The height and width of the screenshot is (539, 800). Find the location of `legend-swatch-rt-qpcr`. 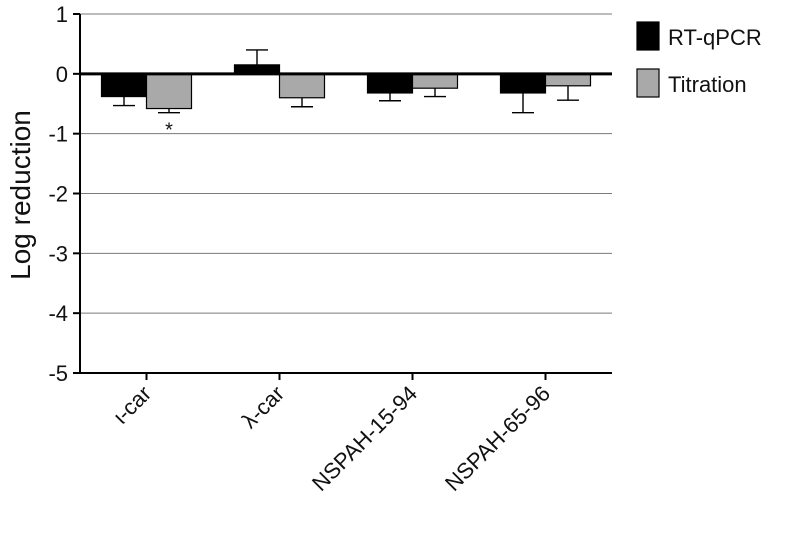

legend-swatch-rt-qpcr is located at coordinates (648, 36).